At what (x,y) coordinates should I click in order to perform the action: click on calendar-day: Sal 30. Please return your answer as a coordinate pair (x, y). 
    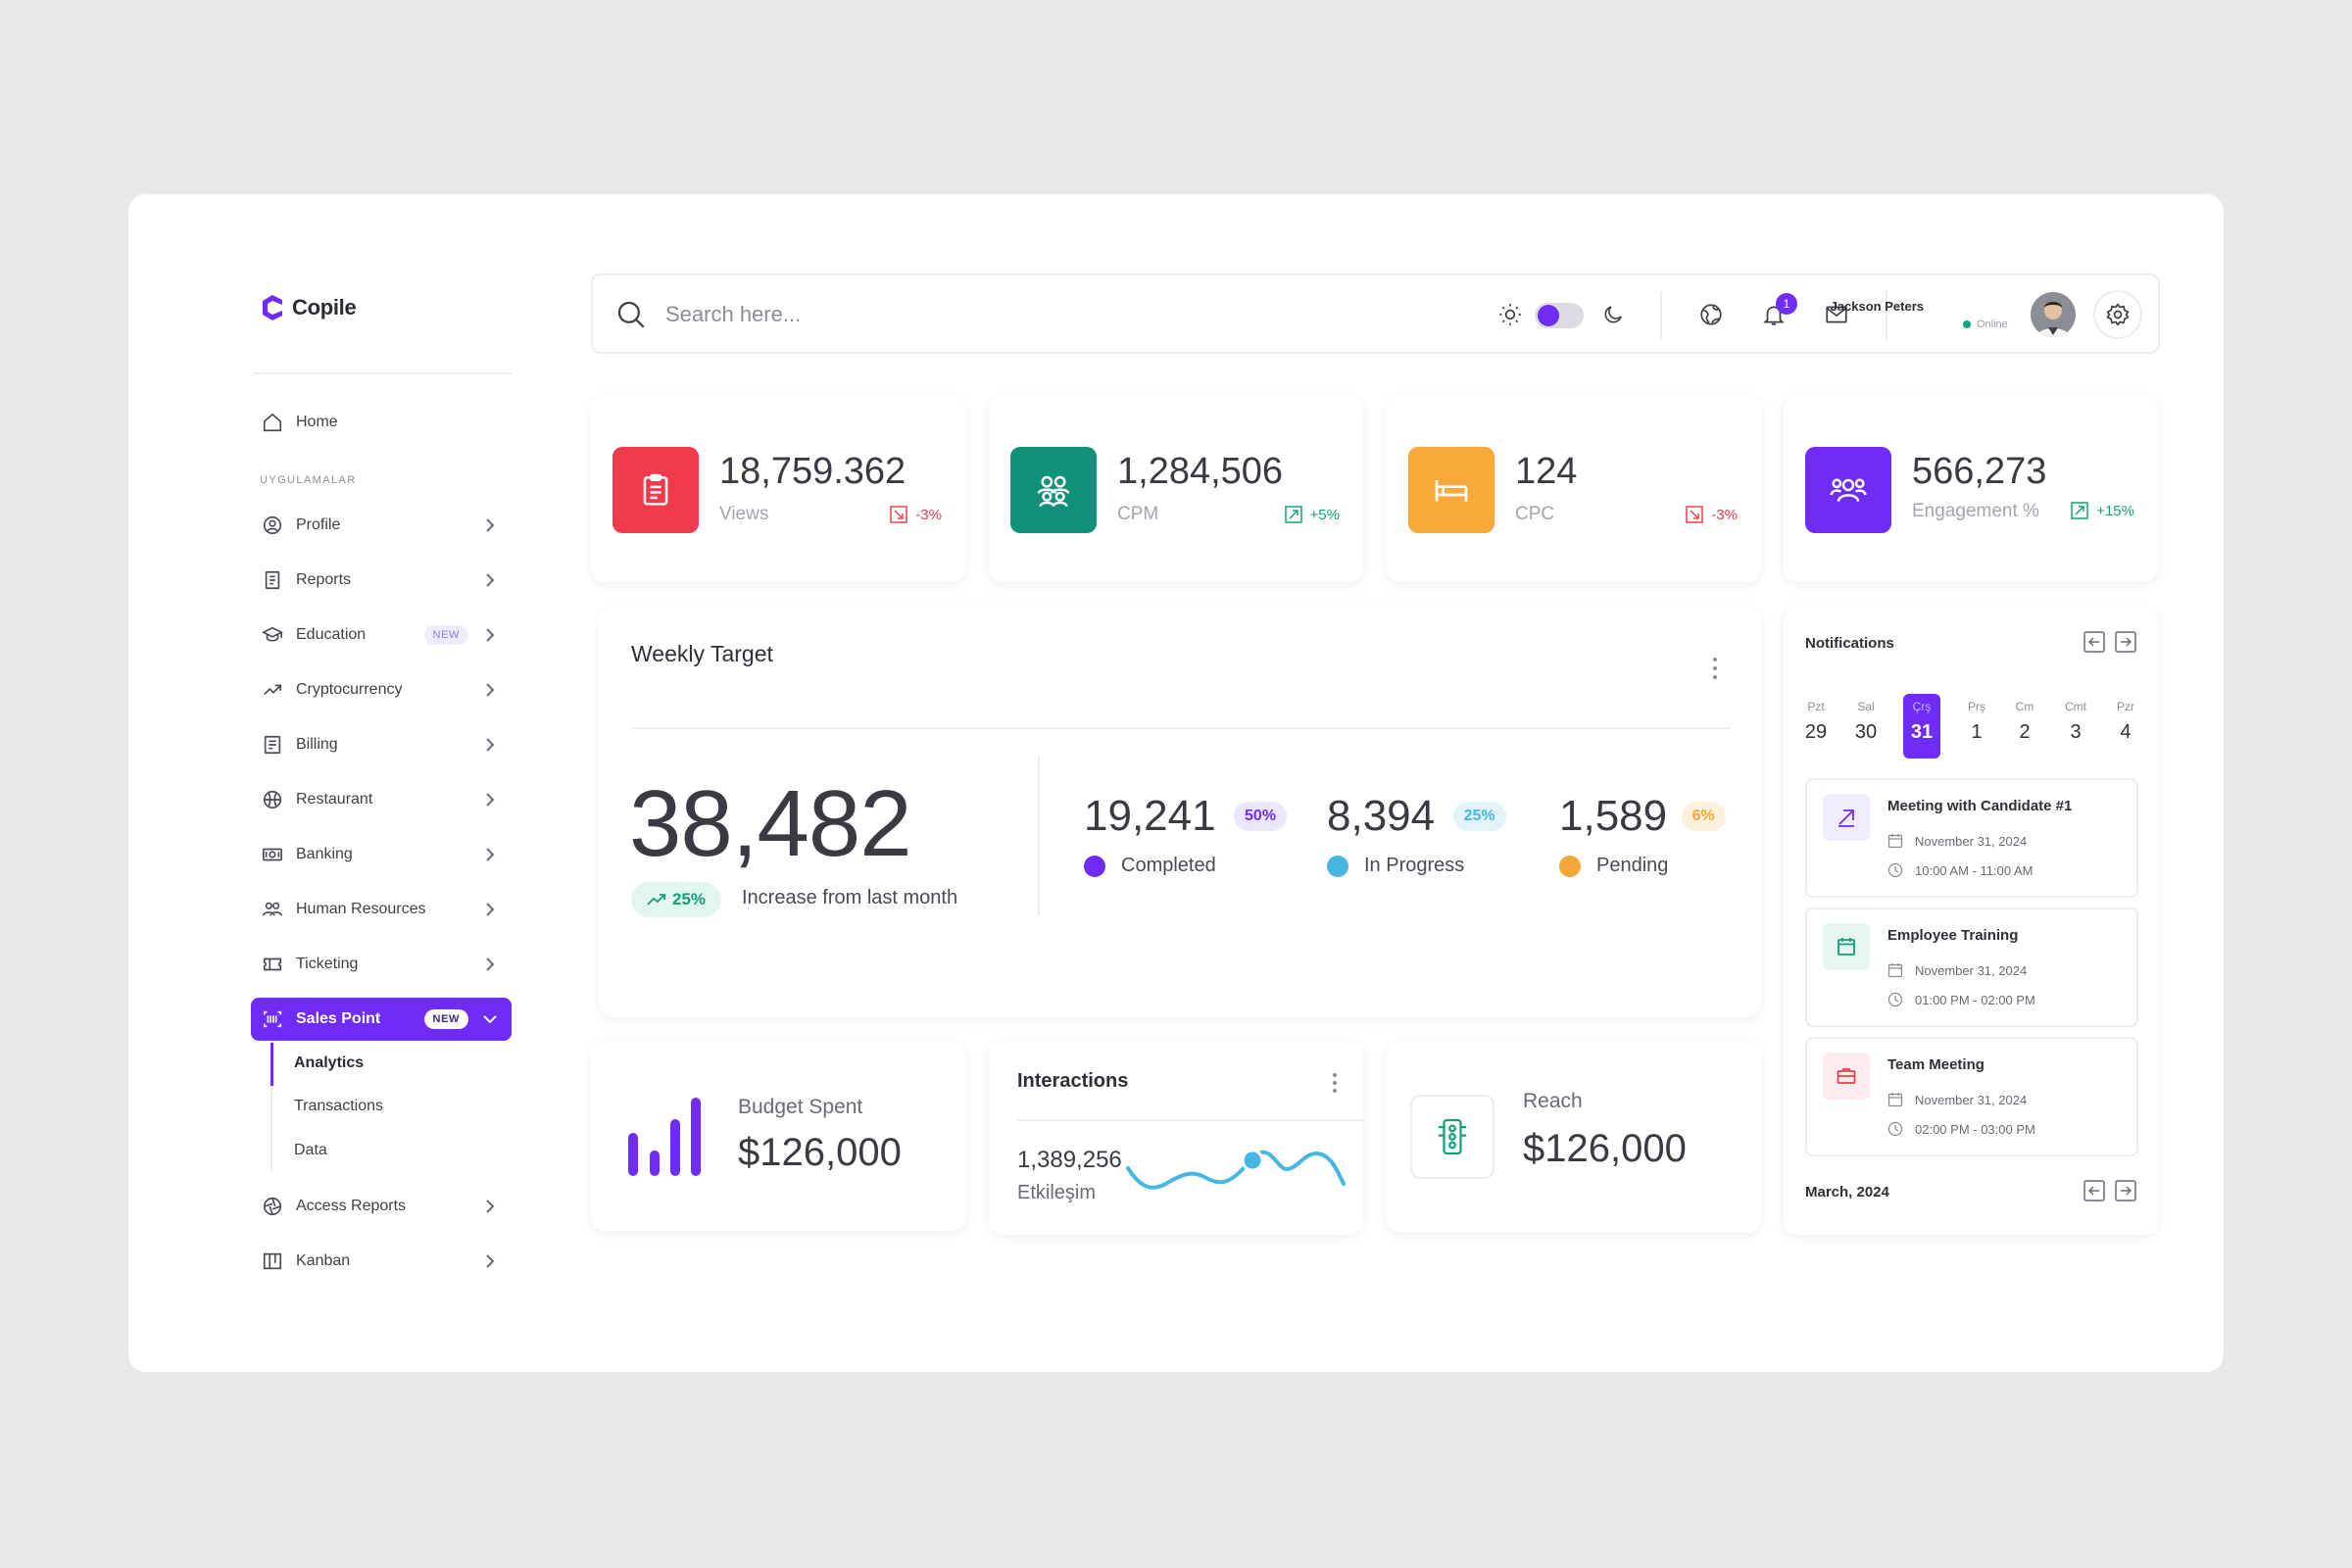
    Looking at the image, I should click on (1866, 726).